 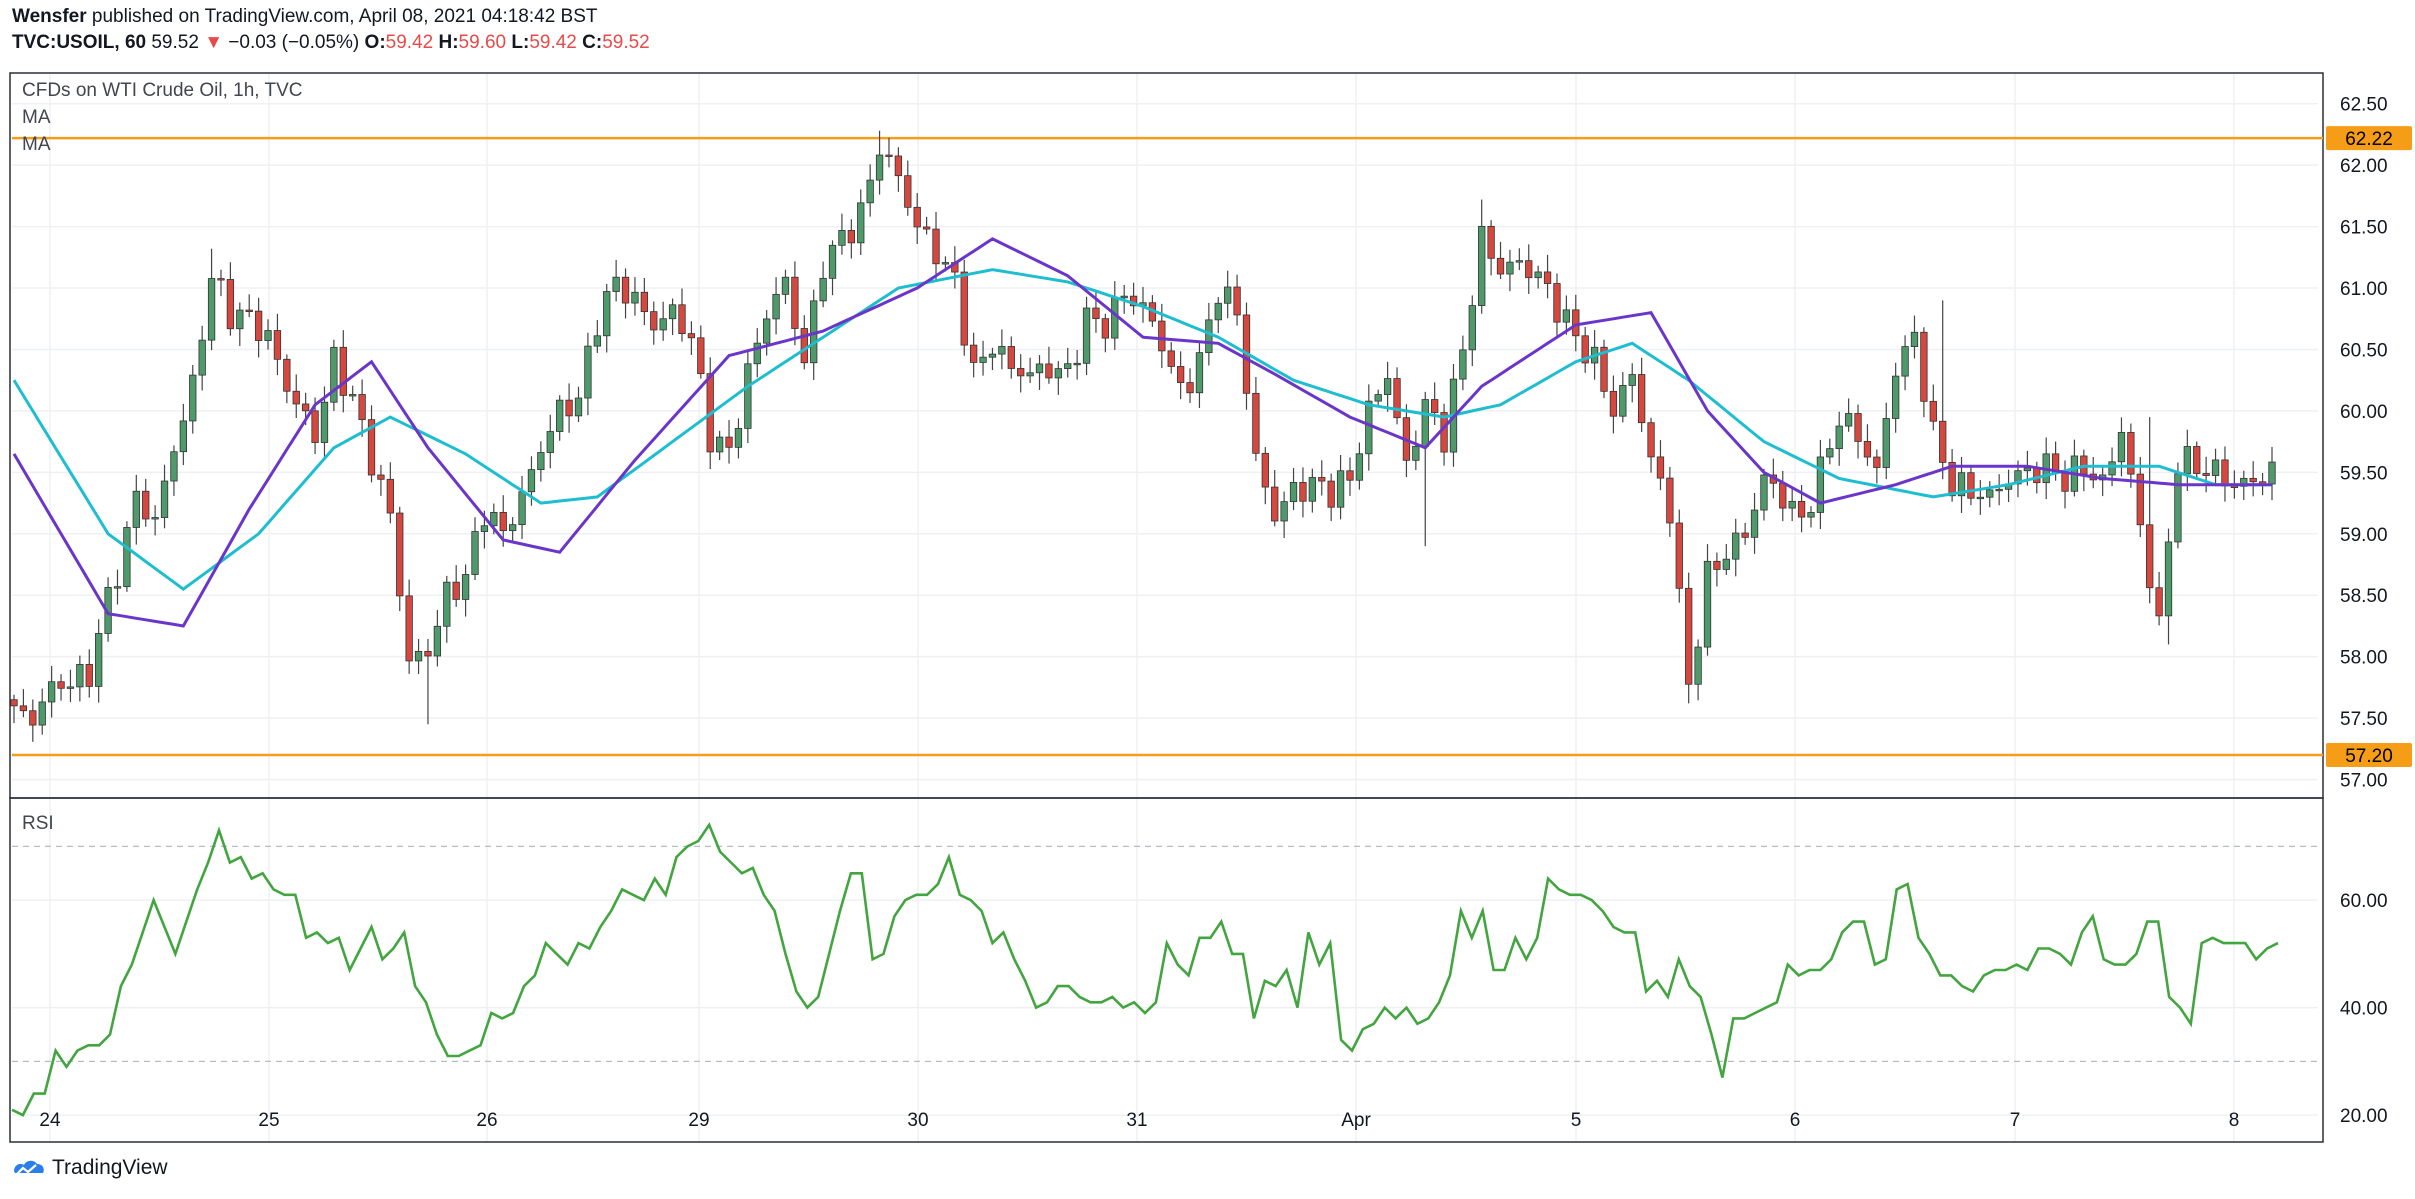 What do you see at coordinates (592, 42) in the screenshot?
I see `close-label: C:` at bounding box center [592, 42].